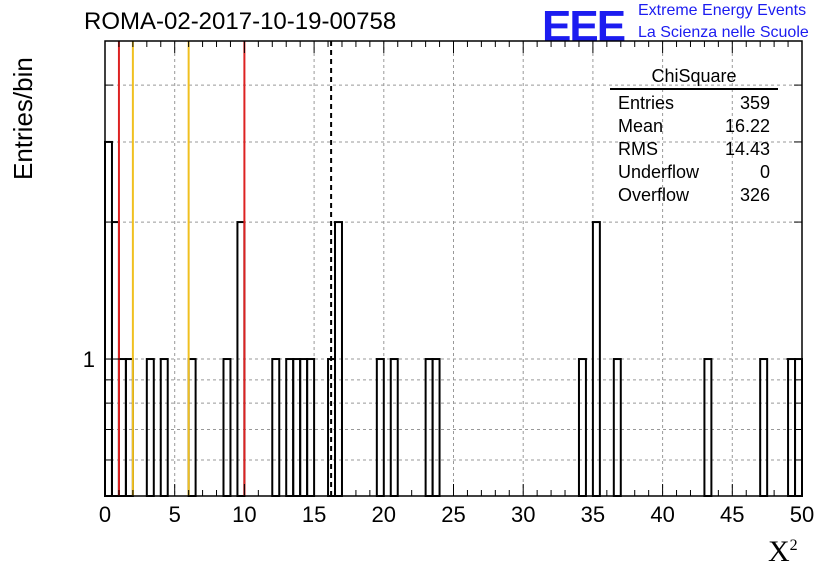 The image size is (836, 572). I want to click on x-tick-label: 20, so click(384, 514).